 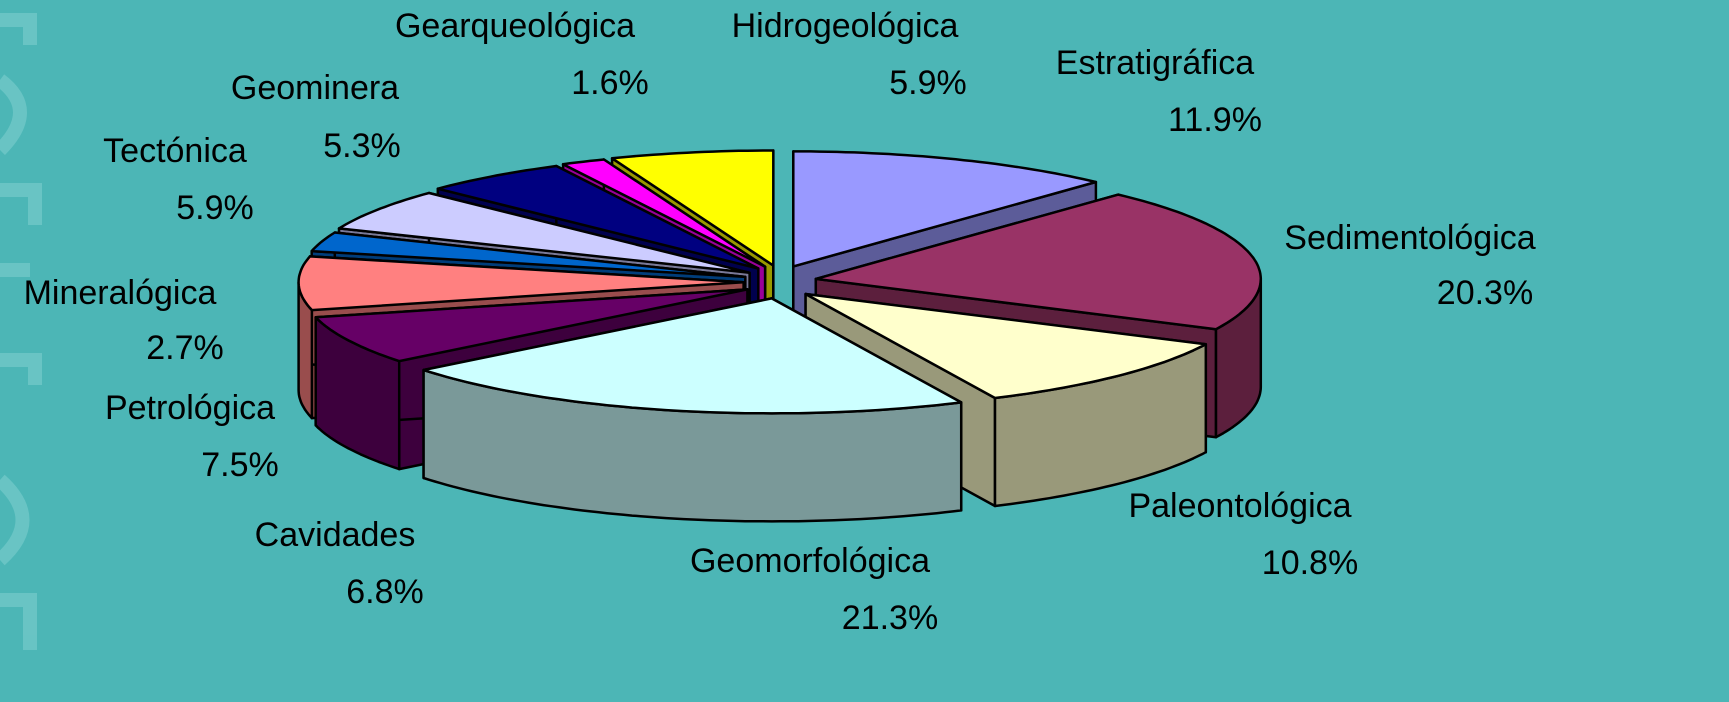 What do you see at coordinates (335, 535) in the screenshot?
I see `slice-label: Cavidades` at bounding box center [335, 535].